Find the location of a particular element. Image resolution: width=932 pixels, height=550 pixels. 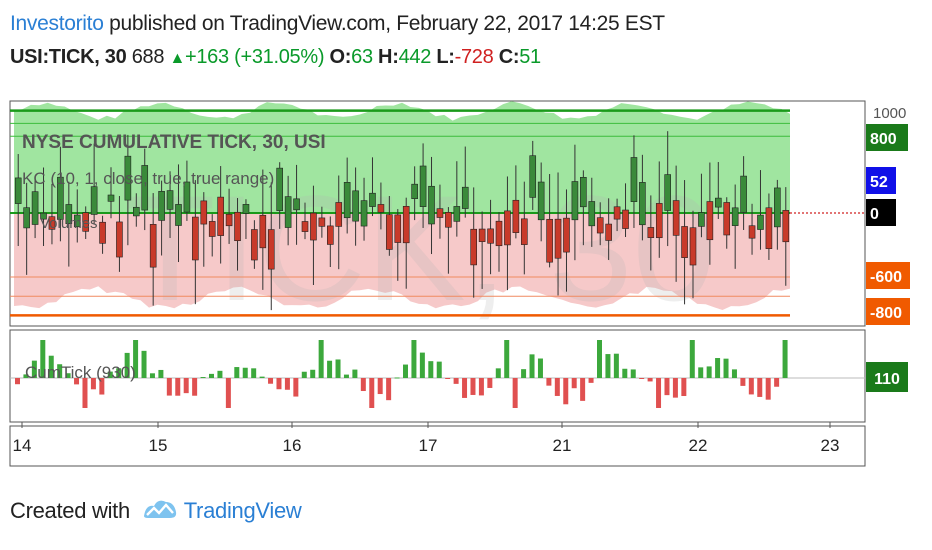

price-scale: 1000 800 52 0 -600 -800 is located at coordinates (888, 215).